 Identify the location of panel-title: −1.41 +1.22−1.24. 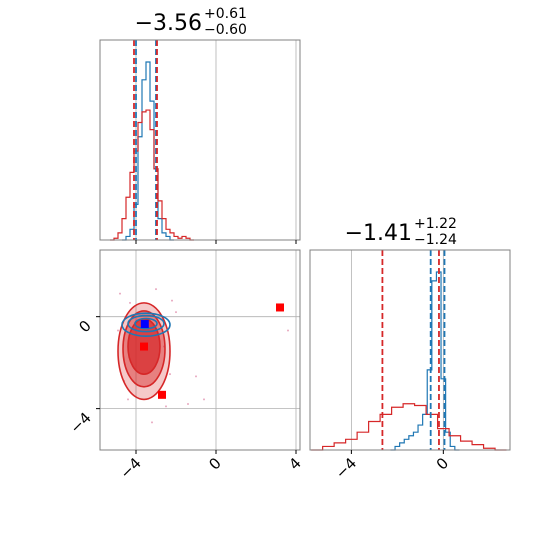
(401, 232).